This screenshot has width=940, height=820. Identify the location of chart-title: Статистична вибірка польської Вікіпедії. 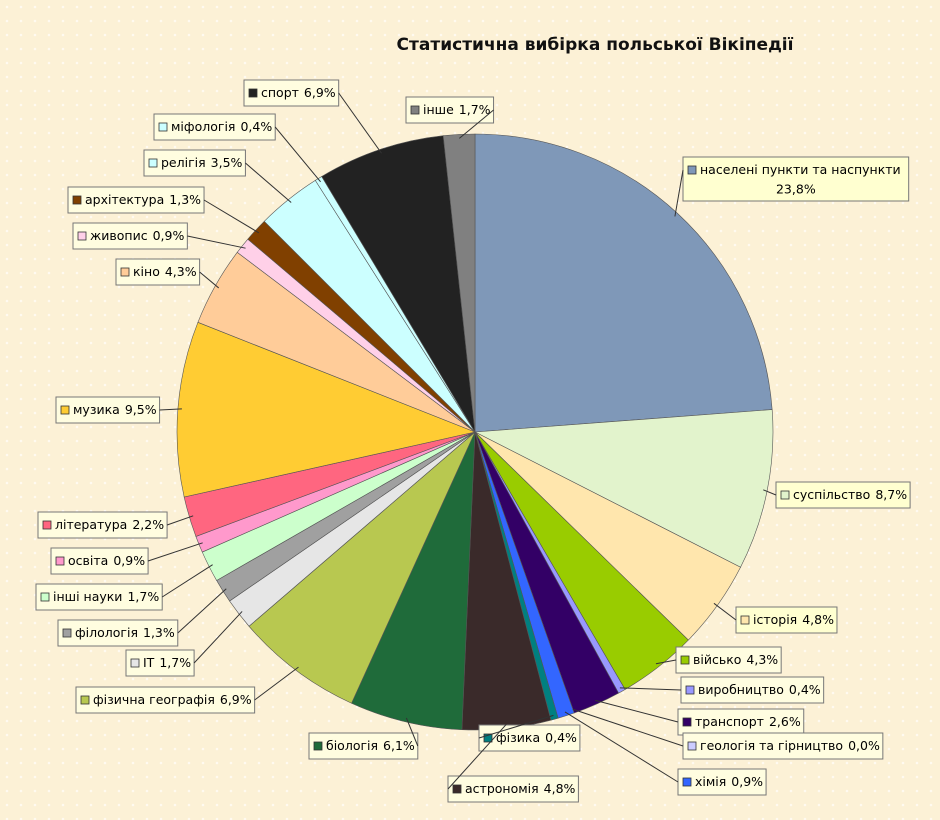
(595, 45).